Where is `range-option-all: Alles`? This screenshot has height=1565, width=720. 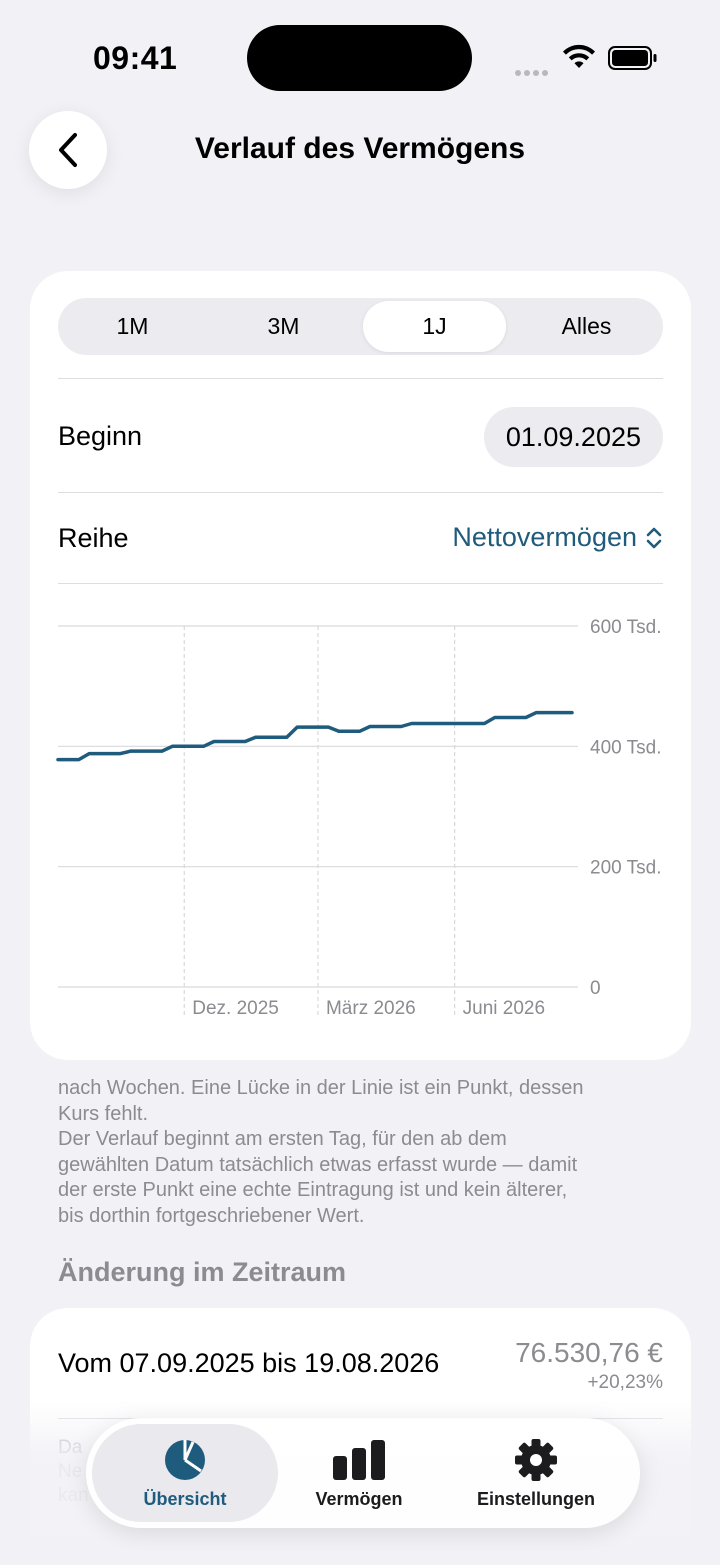 range-option-all: Alles is located at coordinates (586, 326).